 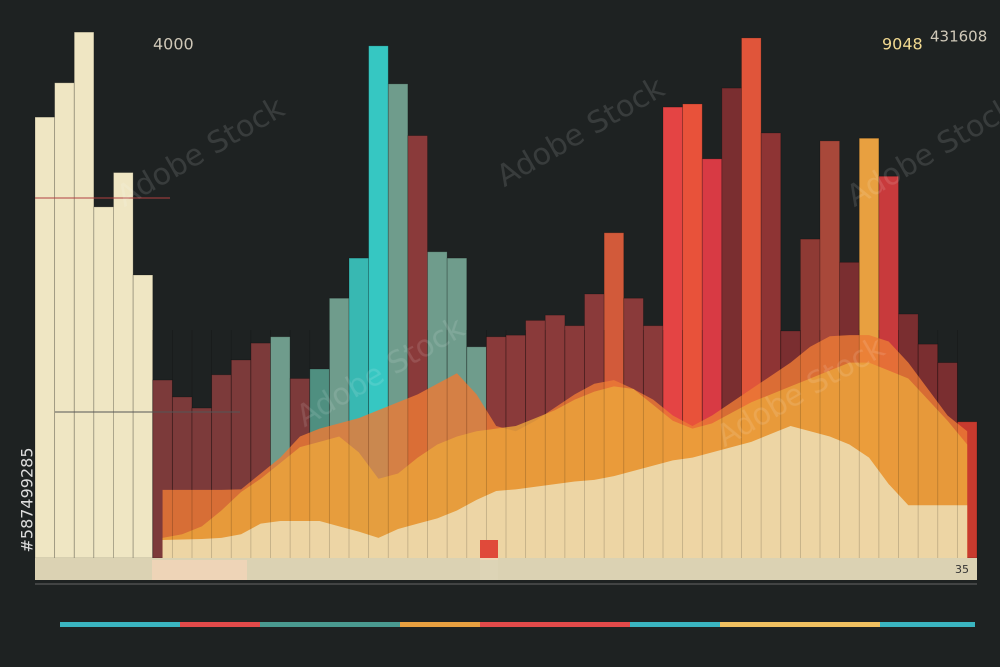 I want to click on stock-id: #587499285, so click(x=27, y=499).